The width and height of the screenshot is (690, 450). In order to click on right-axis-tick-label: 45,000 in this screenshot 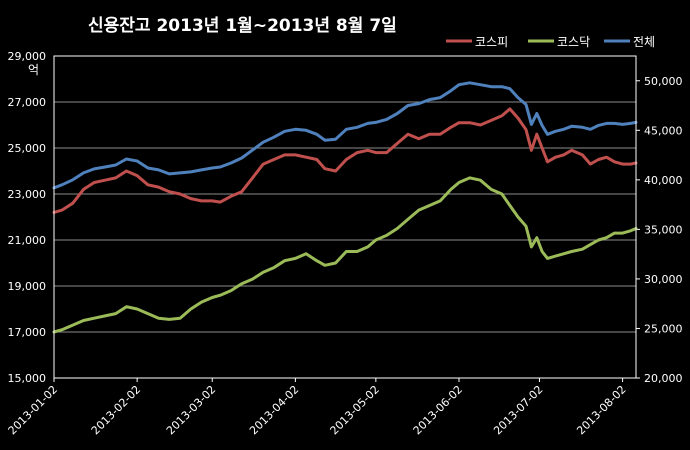, I will do `click(663, 130)`.